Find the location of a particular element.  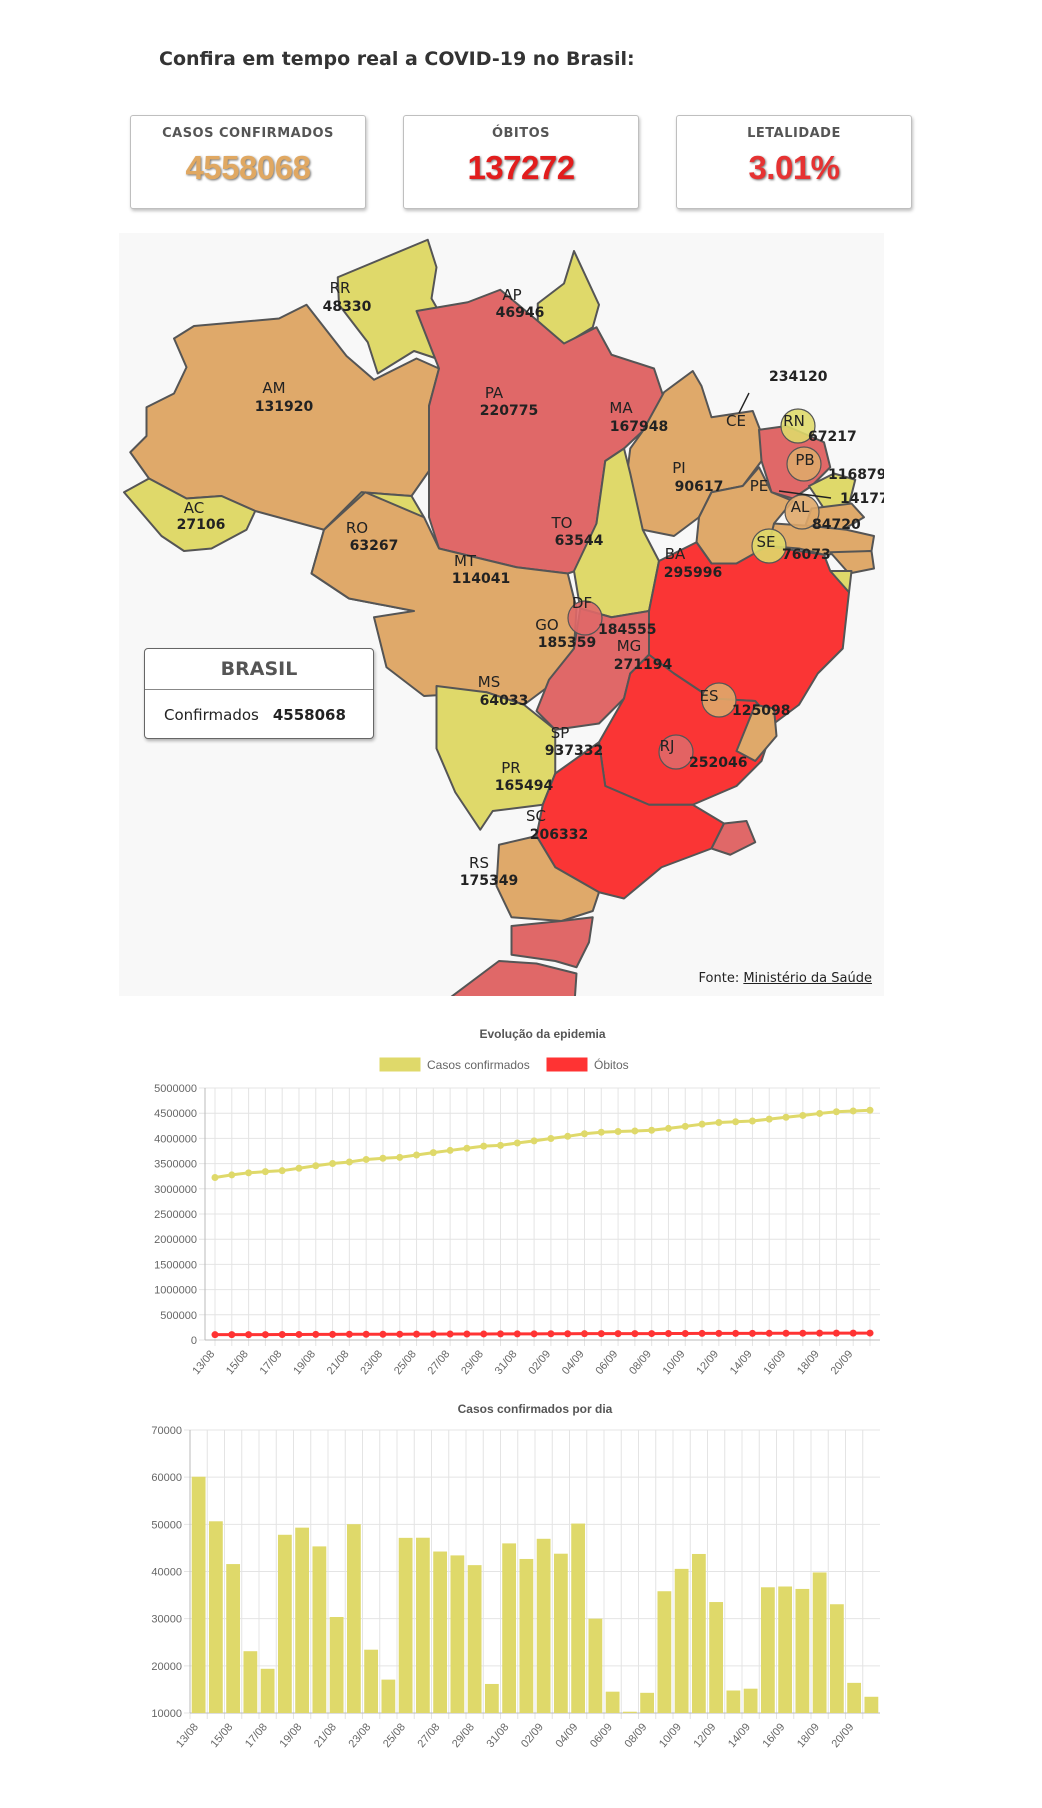

y-tick-label: 5000000 is located at coordinates (175, 1089).